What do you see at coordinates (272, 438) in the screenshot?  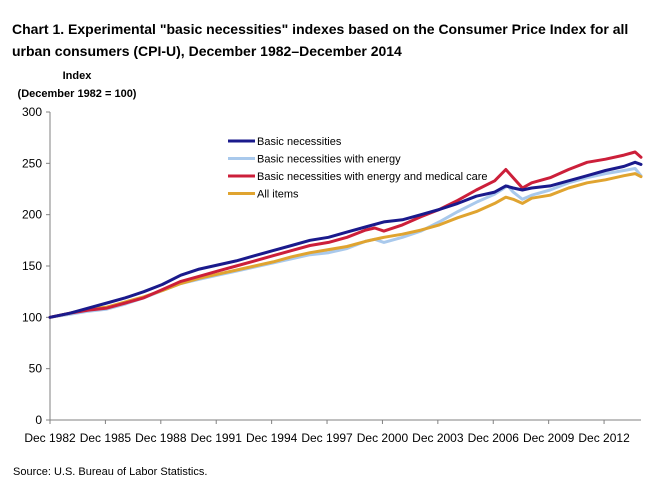 I see `x-tick-label: Dec 1994` at bounding box center [272, 438].